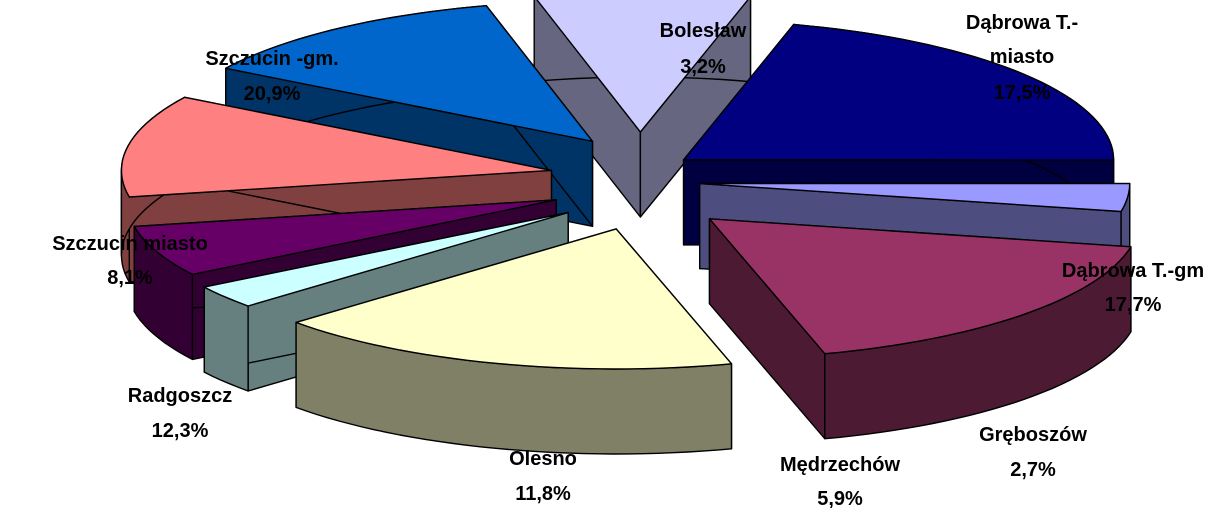 The image size is (1231, 508). Describe the element at coordinates (1133, 271) in the screenshot. I see `label-dabrowa-gm-name: Dąbrowa T.-gm` at that location.